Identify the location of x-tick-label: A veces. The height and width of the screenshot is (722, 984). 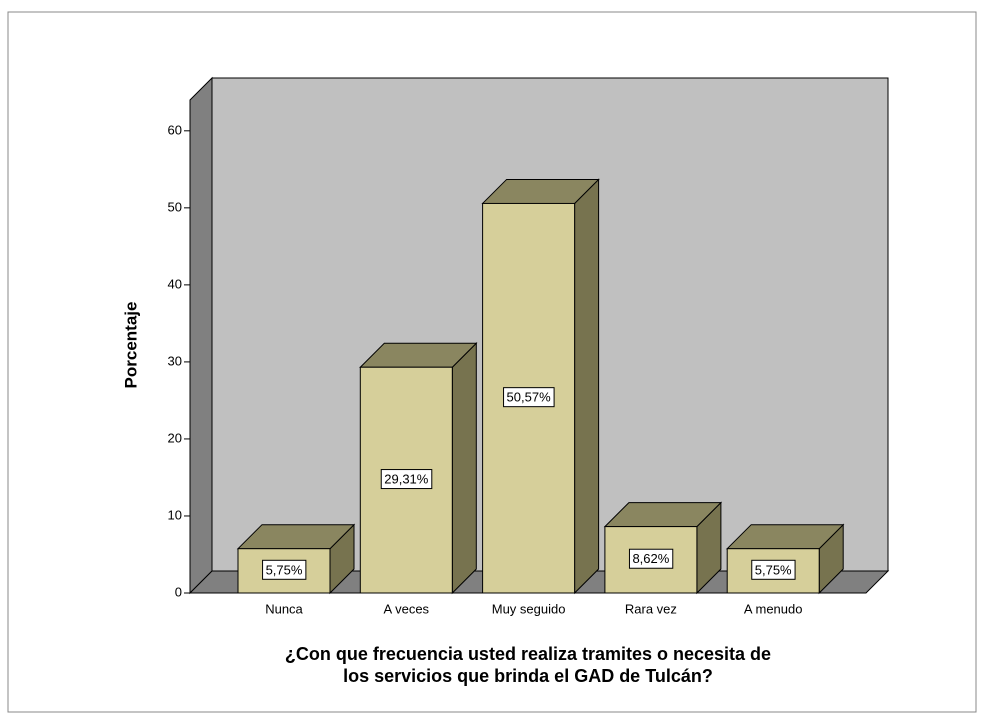
(407, 608).